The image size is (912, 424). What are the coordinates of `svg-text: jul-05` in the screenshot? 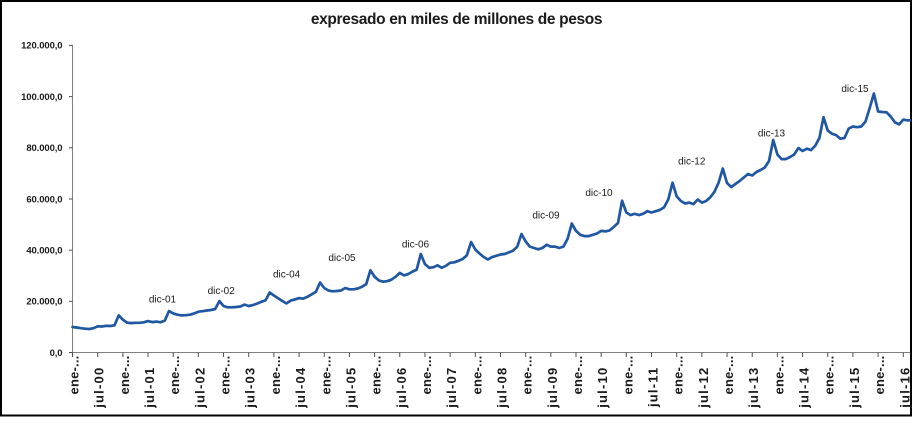 It's located at (350, 388).